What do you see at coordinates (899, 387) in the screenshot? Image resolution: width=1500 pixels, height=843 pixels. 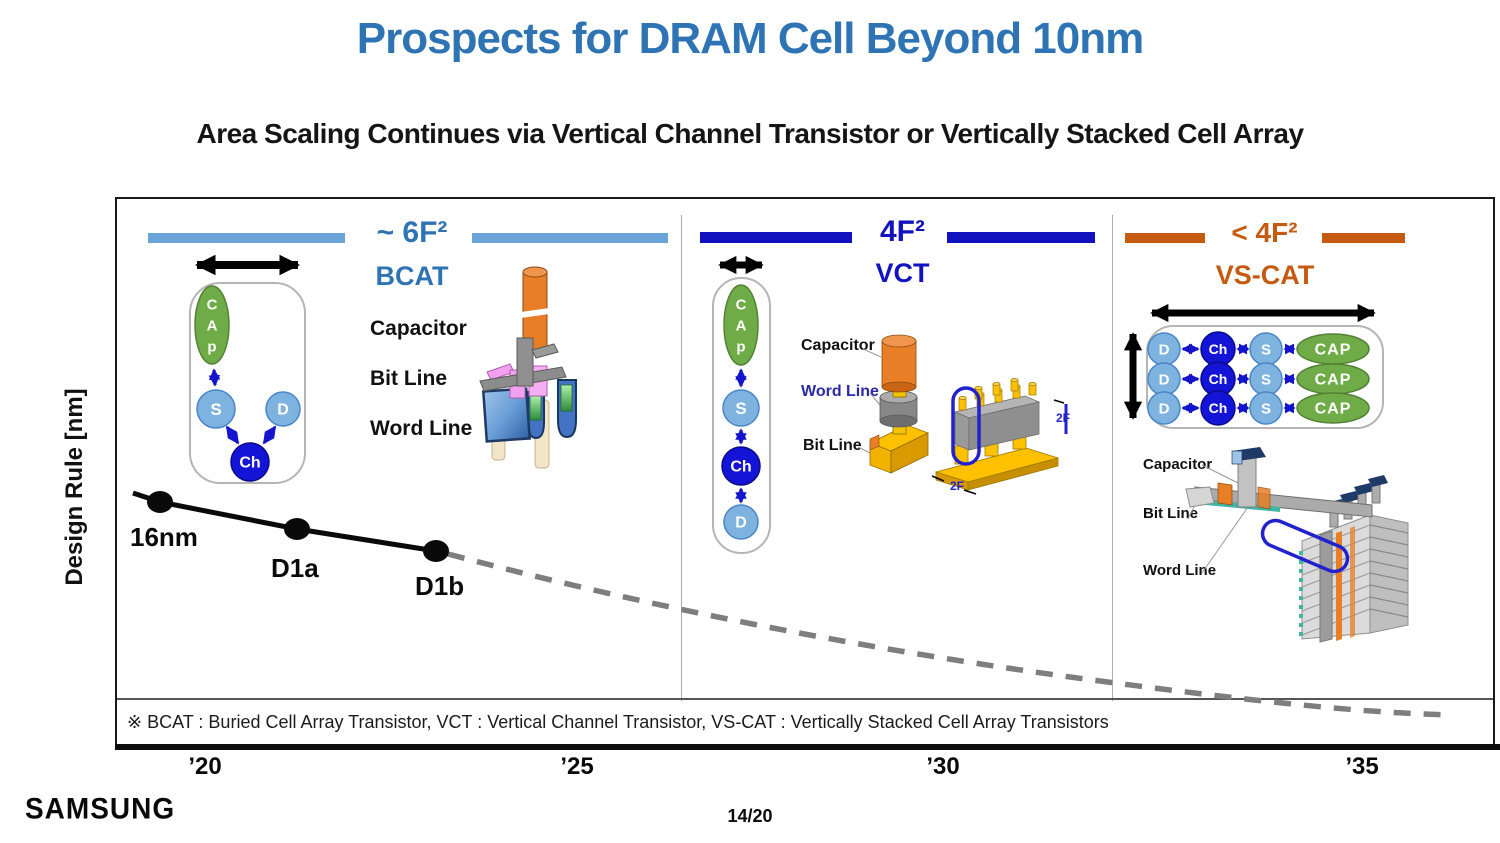 I see `vct3d-capacitor-bottom` at bounding box center [899, 387].